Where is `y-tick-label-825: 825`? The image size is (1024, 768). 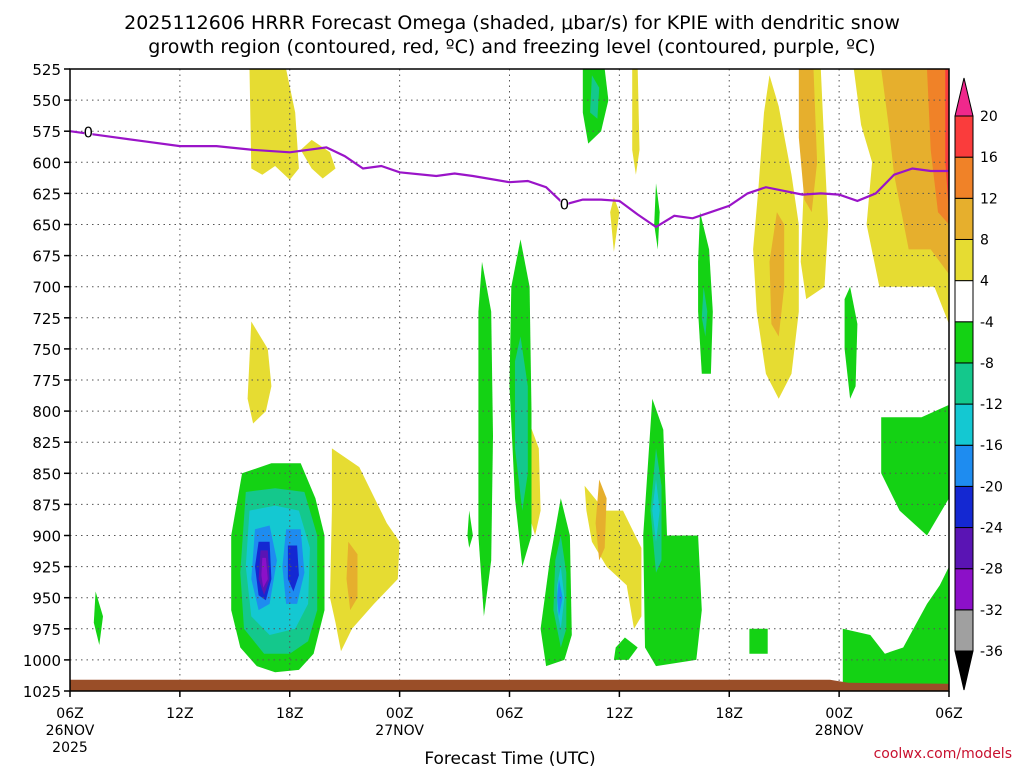 y-tick-label-825: 825 is located at coordinates (46, 443).